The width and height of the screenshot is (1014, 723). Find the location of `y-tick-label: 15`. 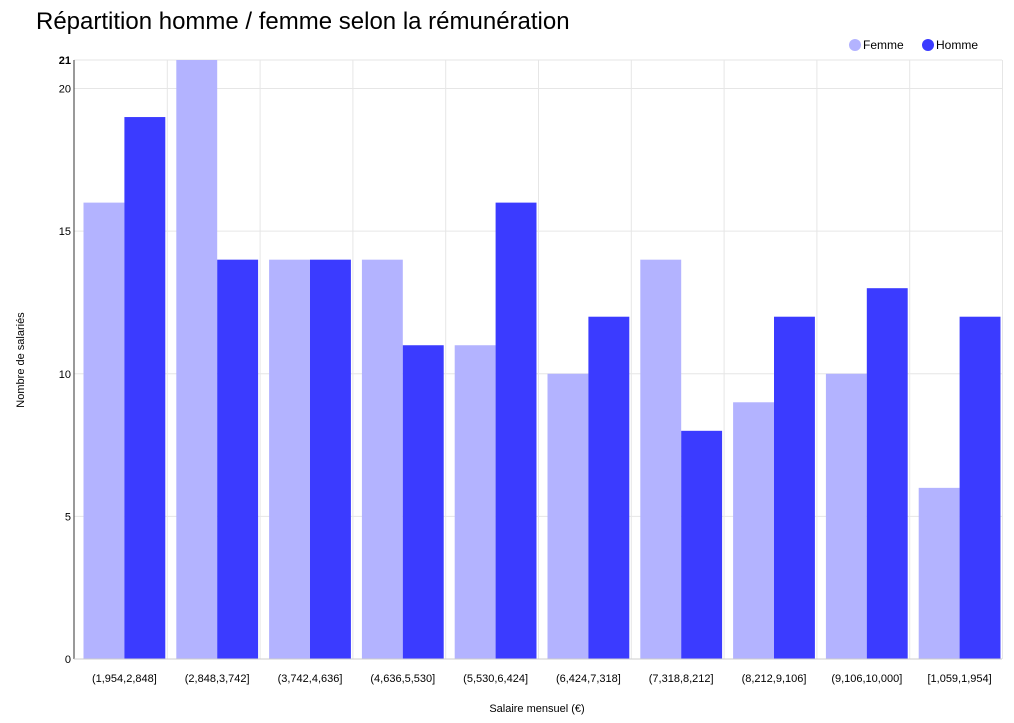

y-tick-label: 15 is located at coordinates (65, 232).